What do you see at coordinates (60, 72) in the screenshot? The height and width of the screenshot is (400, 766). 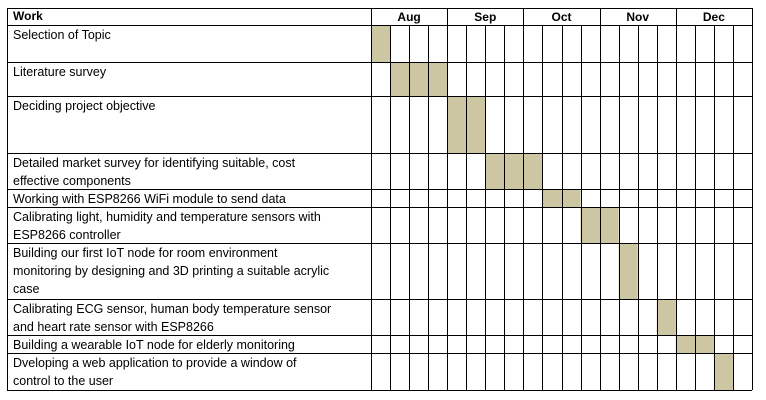 I see `task-label-2-line-1: Literature survey` at bounding box center [60, 72].